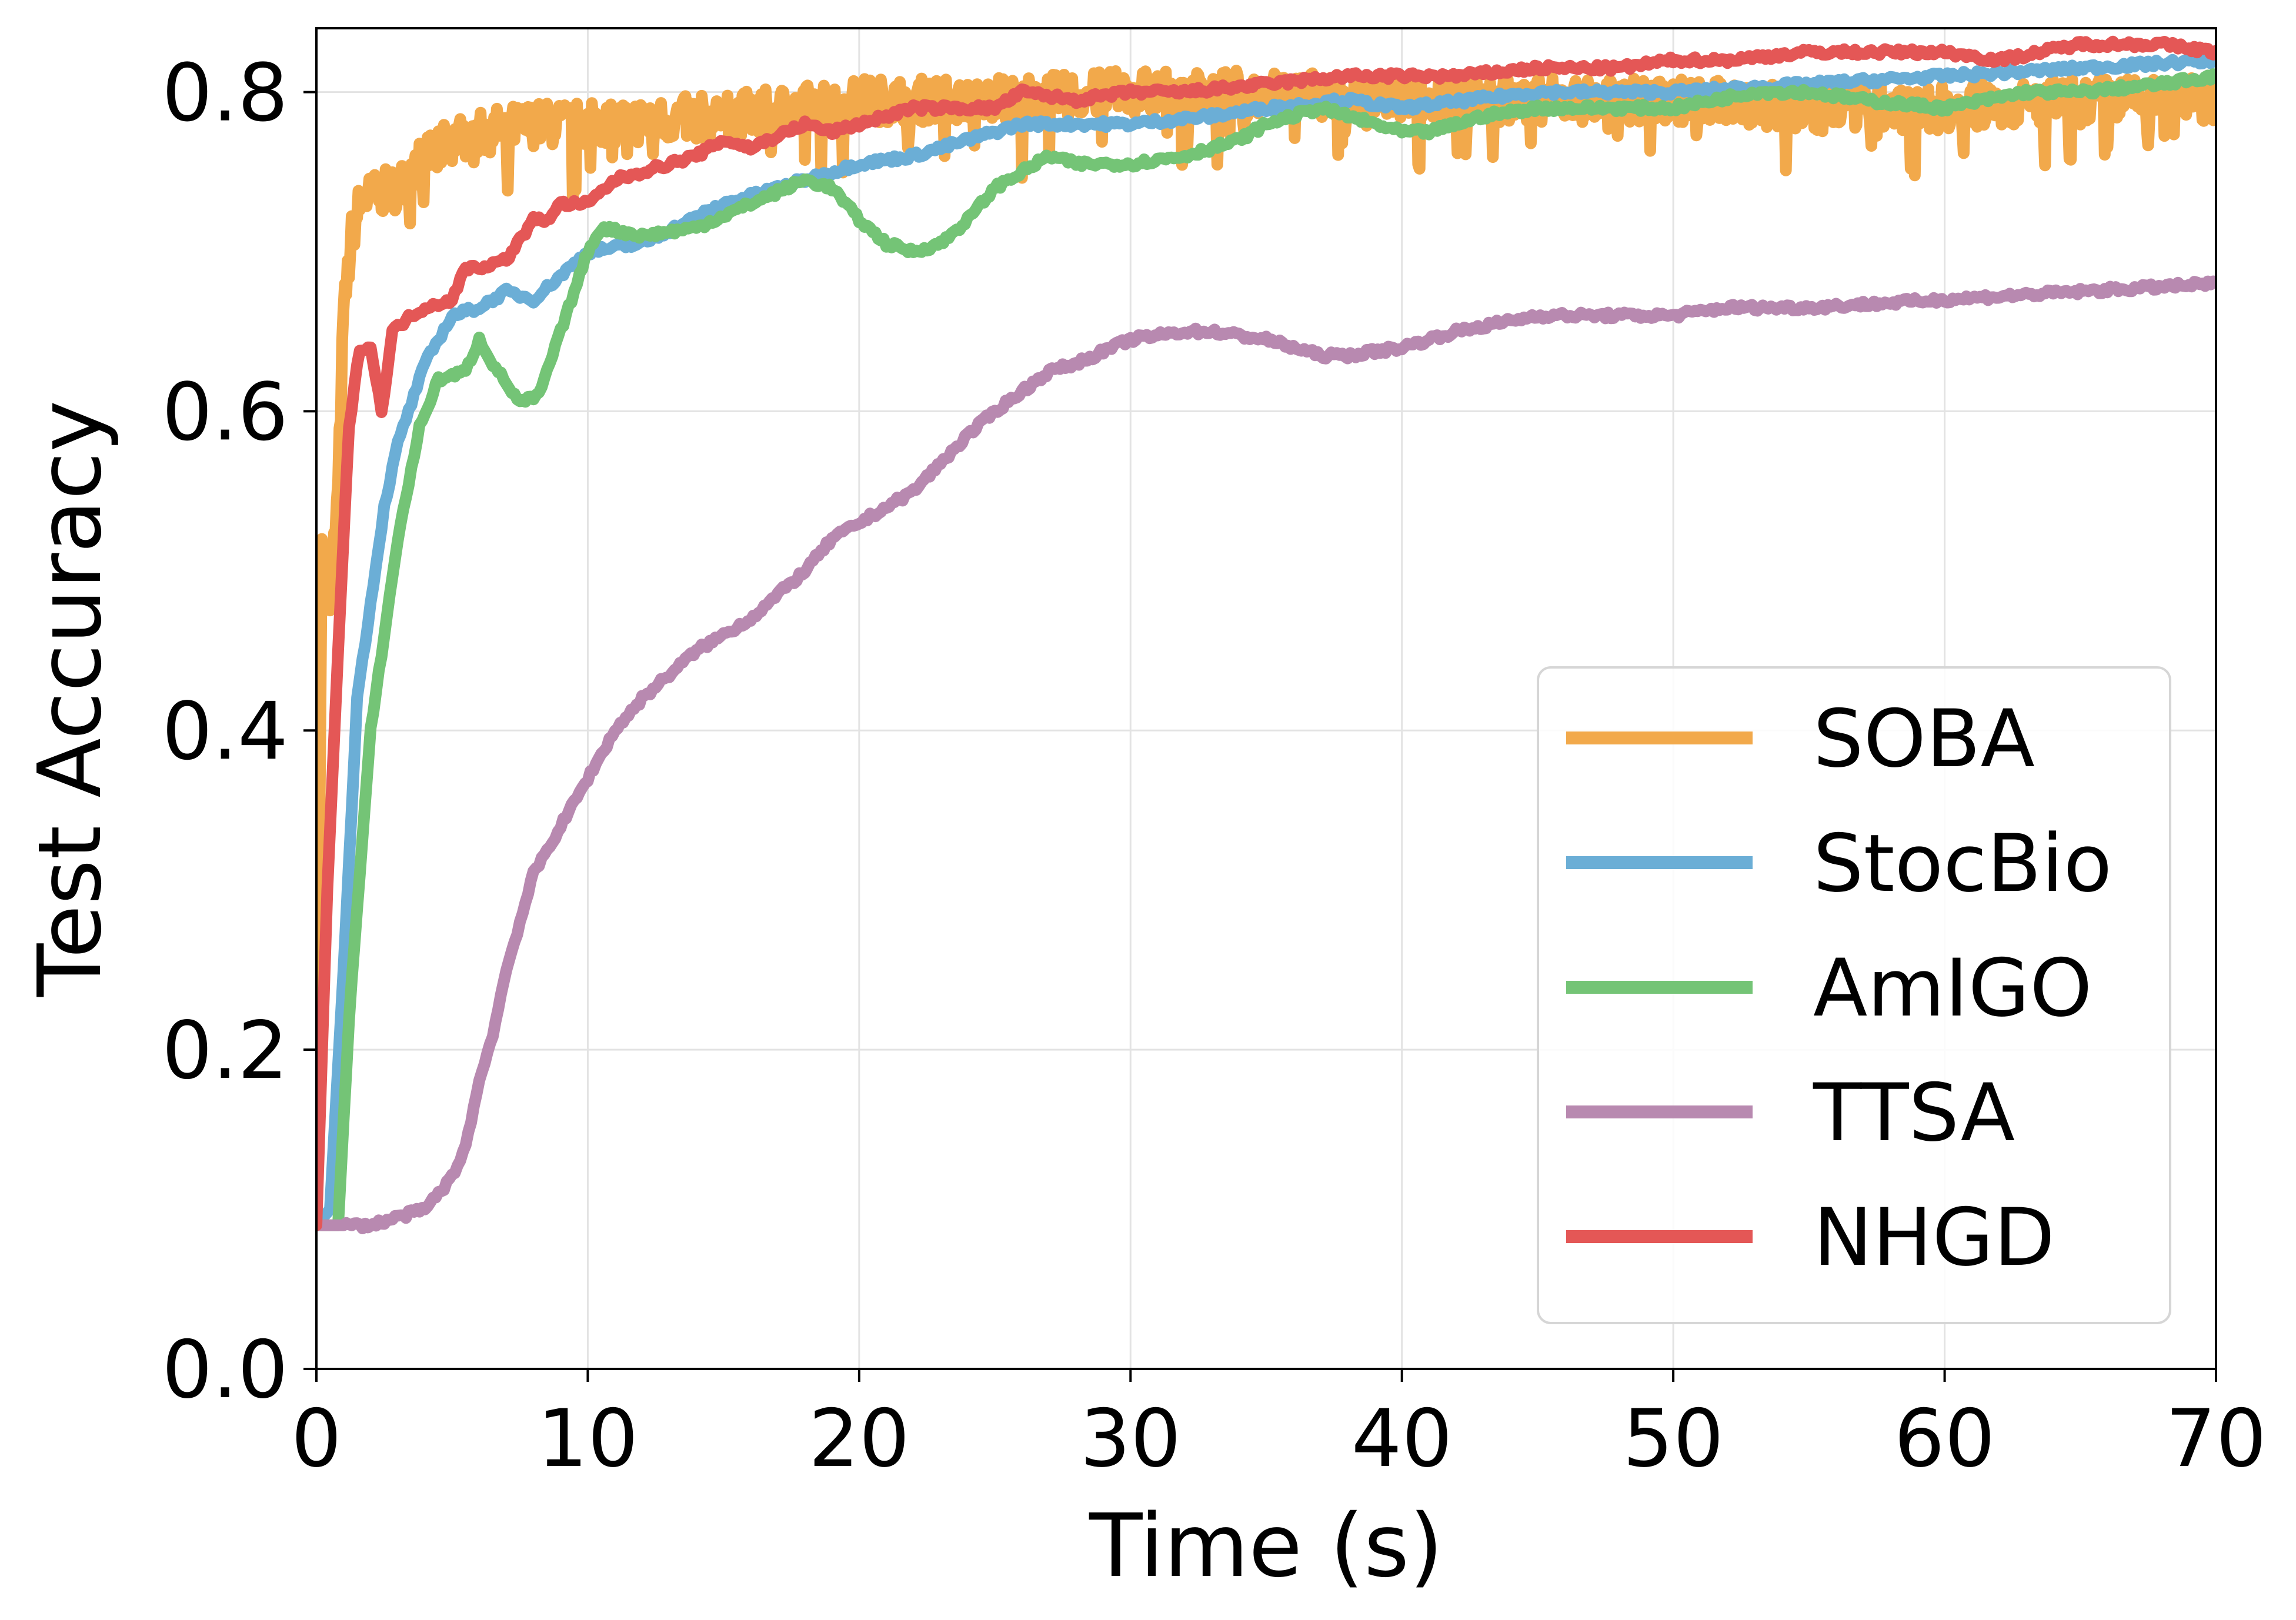 The height and width of the screenshot is (1620, 2296). I want to click on legend-label-ttsa: TTSA, so click(1914, 1113).